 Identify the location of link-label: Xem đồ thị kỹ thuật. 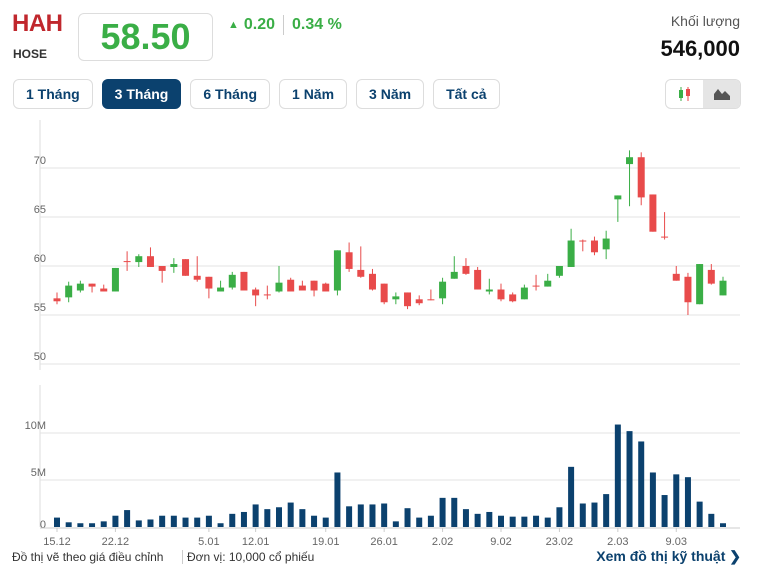
(661, 556).